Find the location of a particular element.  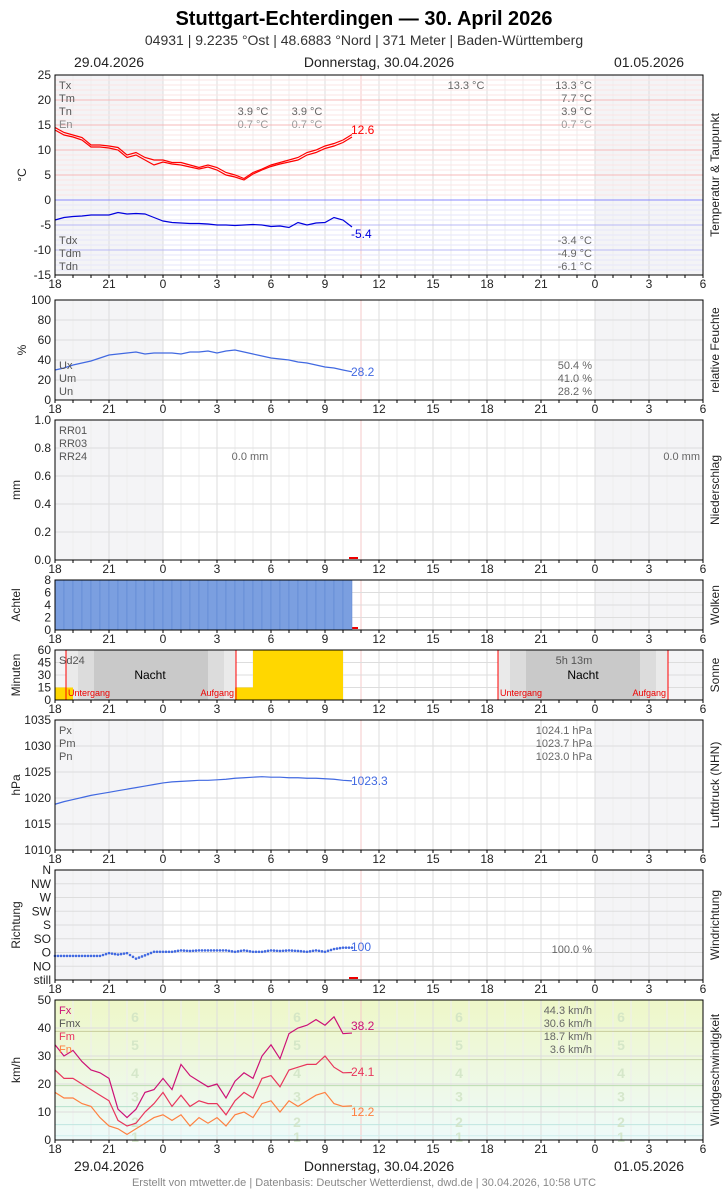

y-tick-label: O is located at coordinates (46, 953).